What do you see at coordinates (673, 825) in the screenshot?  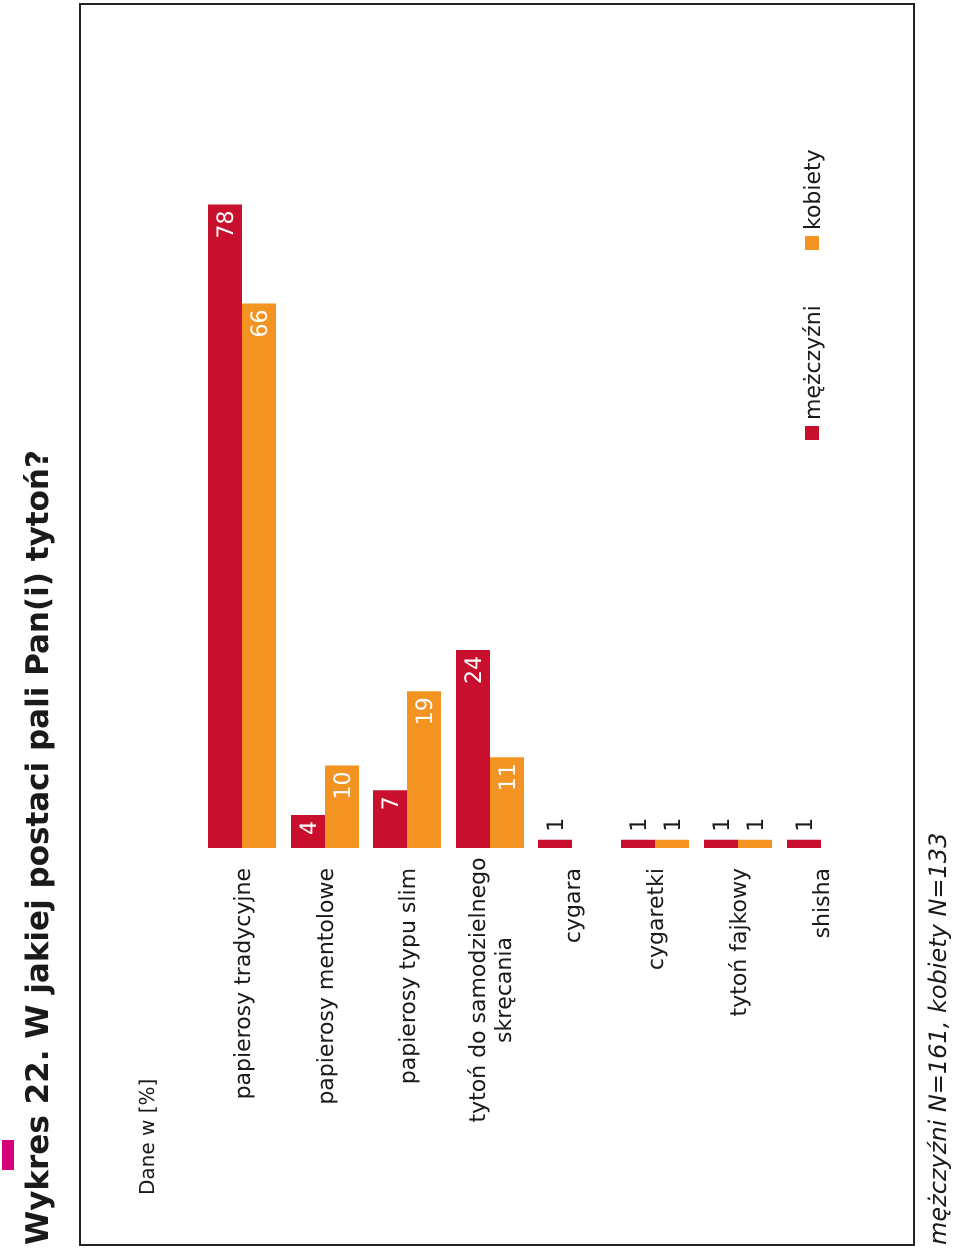 I see `value-label-women-5: 1` at bounding box center [673, 825].